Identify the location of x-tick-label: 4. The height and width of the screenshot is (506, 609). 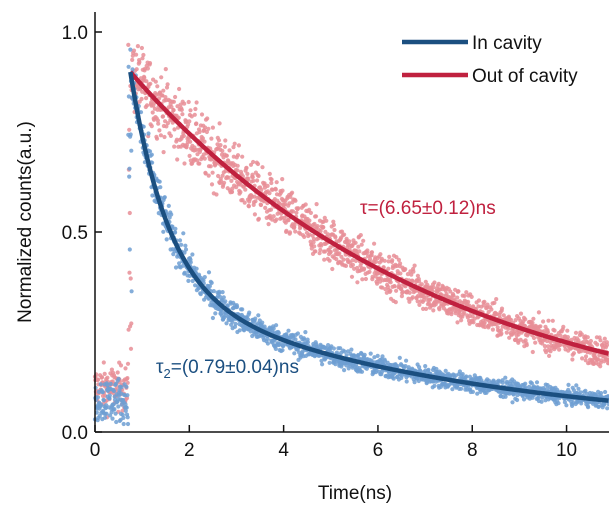
(283, 450).